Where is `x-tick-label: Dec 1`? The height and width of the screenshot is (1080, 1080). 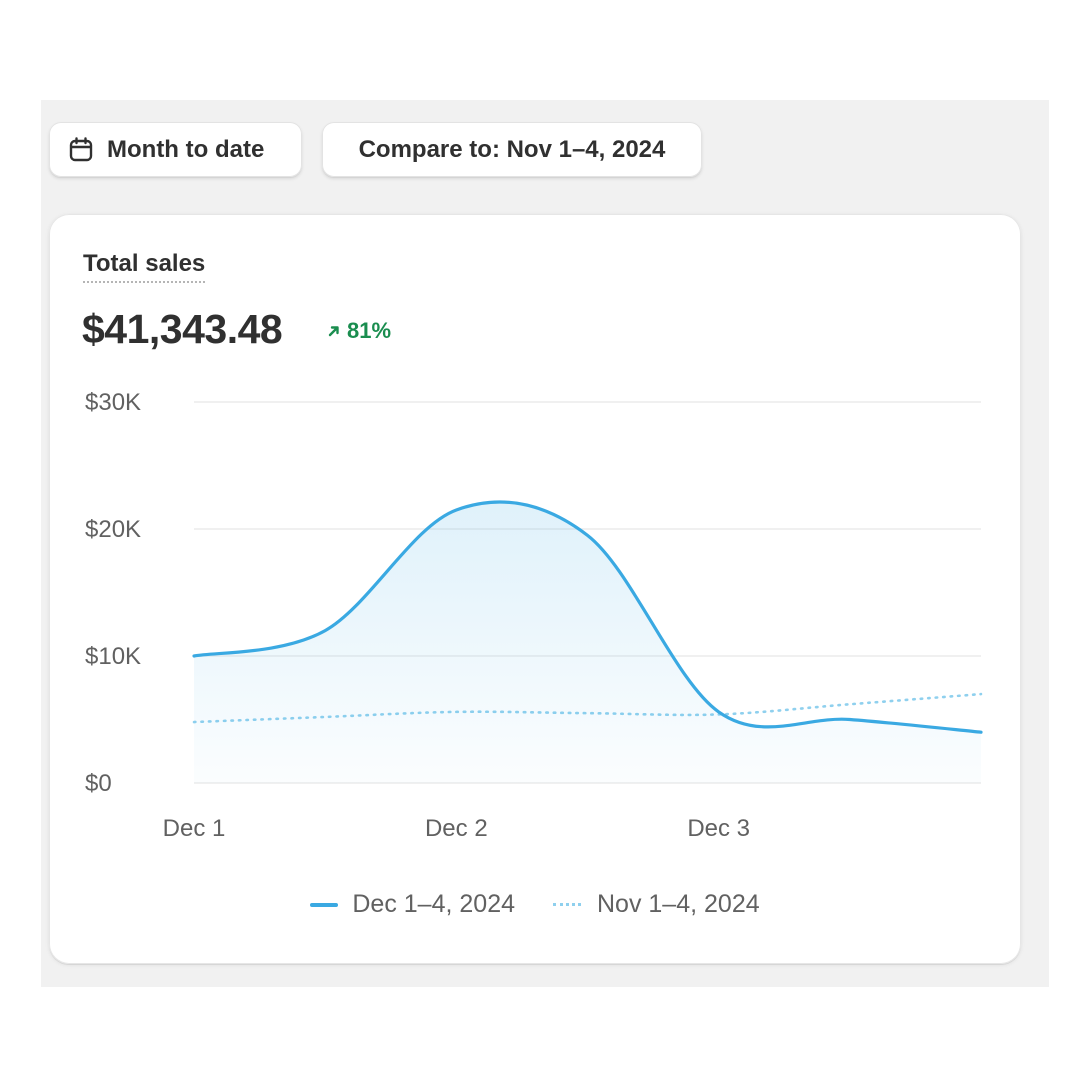
x-tick-label: Dec 1 is located at coordinates (194, 828).